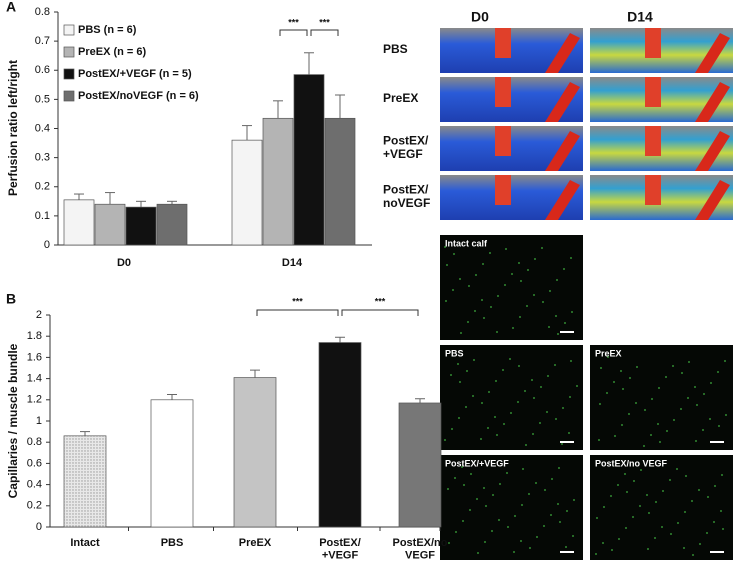 This screenshot has height=562, width=734. I want to click on legend-label: PostEX/+VEGF (n = 5), so click(135, 74).